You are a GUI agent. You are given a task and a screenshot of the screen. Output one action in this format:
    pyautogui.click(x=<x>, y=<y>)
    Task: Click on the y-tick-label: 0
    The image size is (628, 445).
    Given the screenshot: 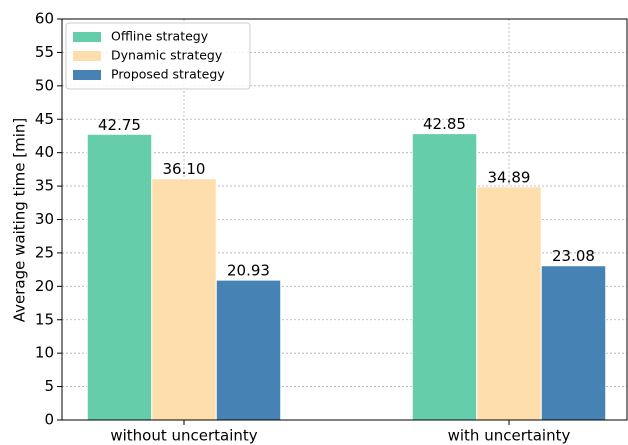 What is the action you would take?
    pyautogui.click(x=49, y=420)
    